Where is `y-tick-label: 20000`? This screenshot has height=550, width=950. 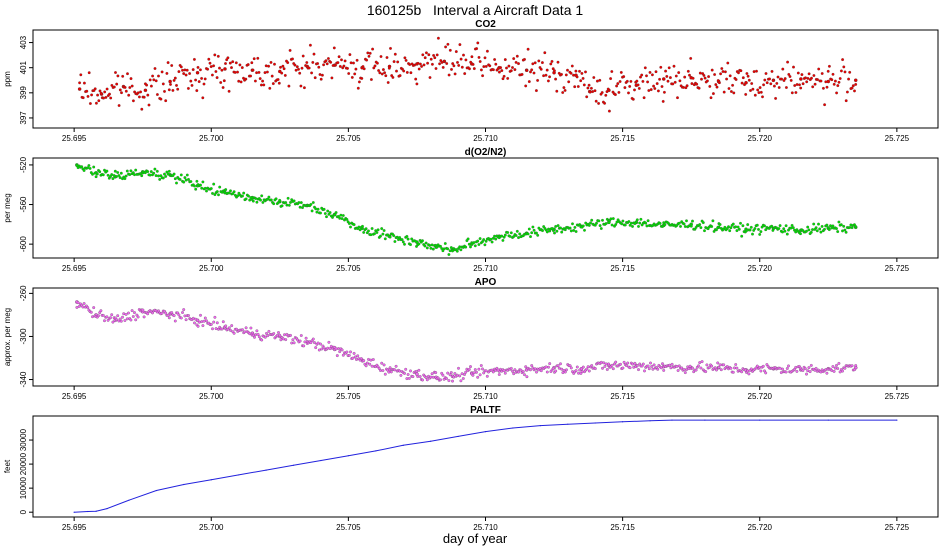
y-tick-label: 20000 is located at coordinates (23, 463).